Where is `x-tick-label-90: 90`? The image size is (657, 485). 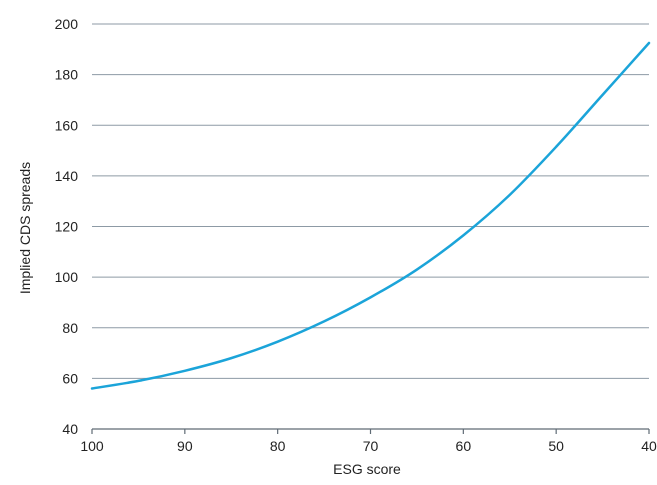 x-tick-label-90: 90 is located at coordinates (185, 446).